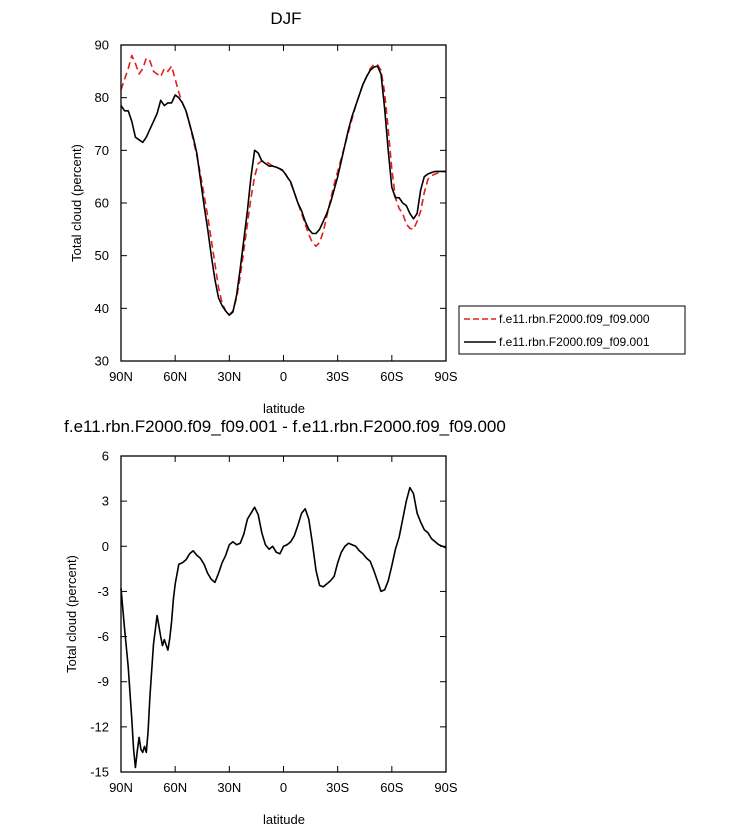  I want to click on bottom-chart-y-tick-label: 0, so click(105, 546).